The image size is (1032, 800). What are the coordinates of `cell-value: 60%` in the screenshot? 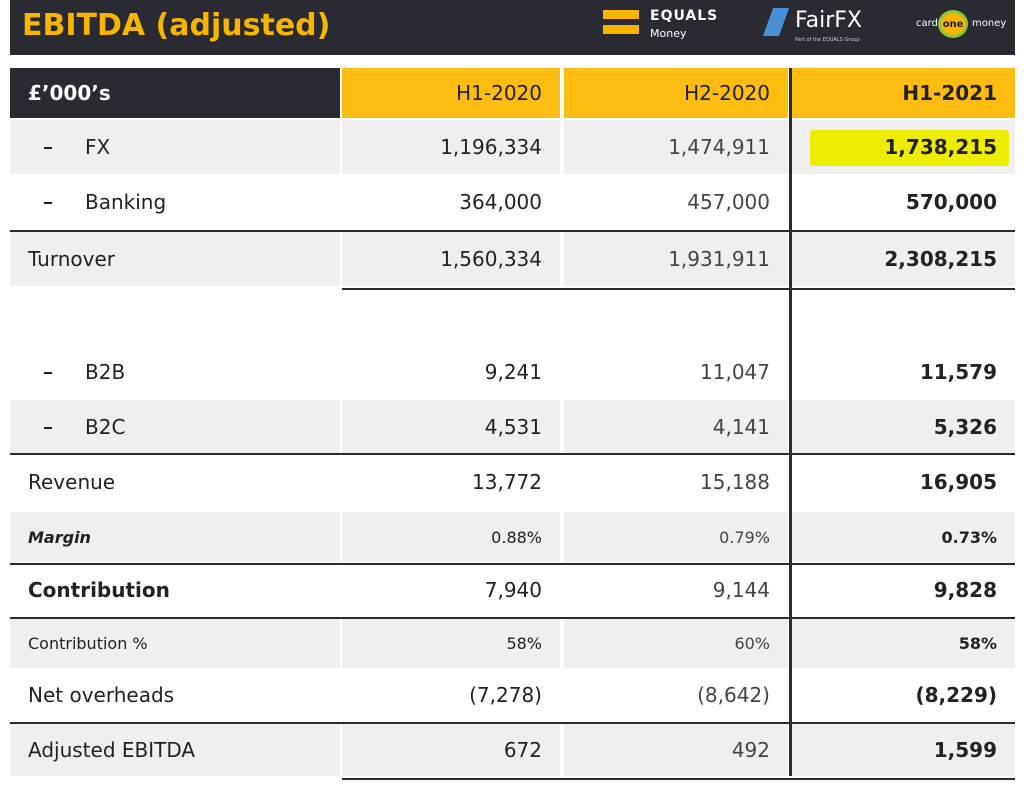 It's located at (752, 643).